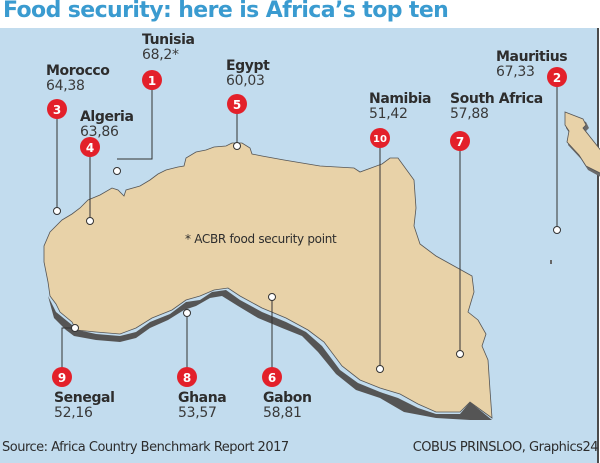  I want to click on country-score: 58,81, so click(282, 413).